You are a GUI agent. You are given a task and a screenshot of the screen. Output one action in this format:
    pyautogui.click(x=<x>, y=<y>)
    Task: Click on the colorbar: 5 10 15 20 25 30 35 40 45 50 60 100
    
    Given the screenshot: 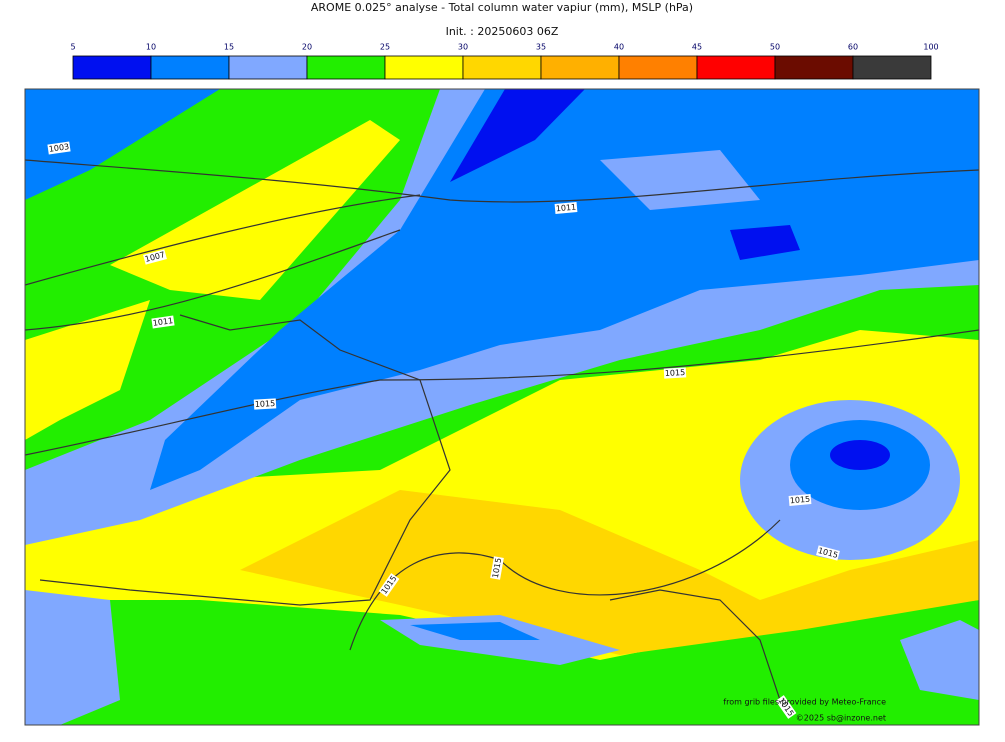 What is the action you would take?
    pyautogui.click(x=504, y=61)
    